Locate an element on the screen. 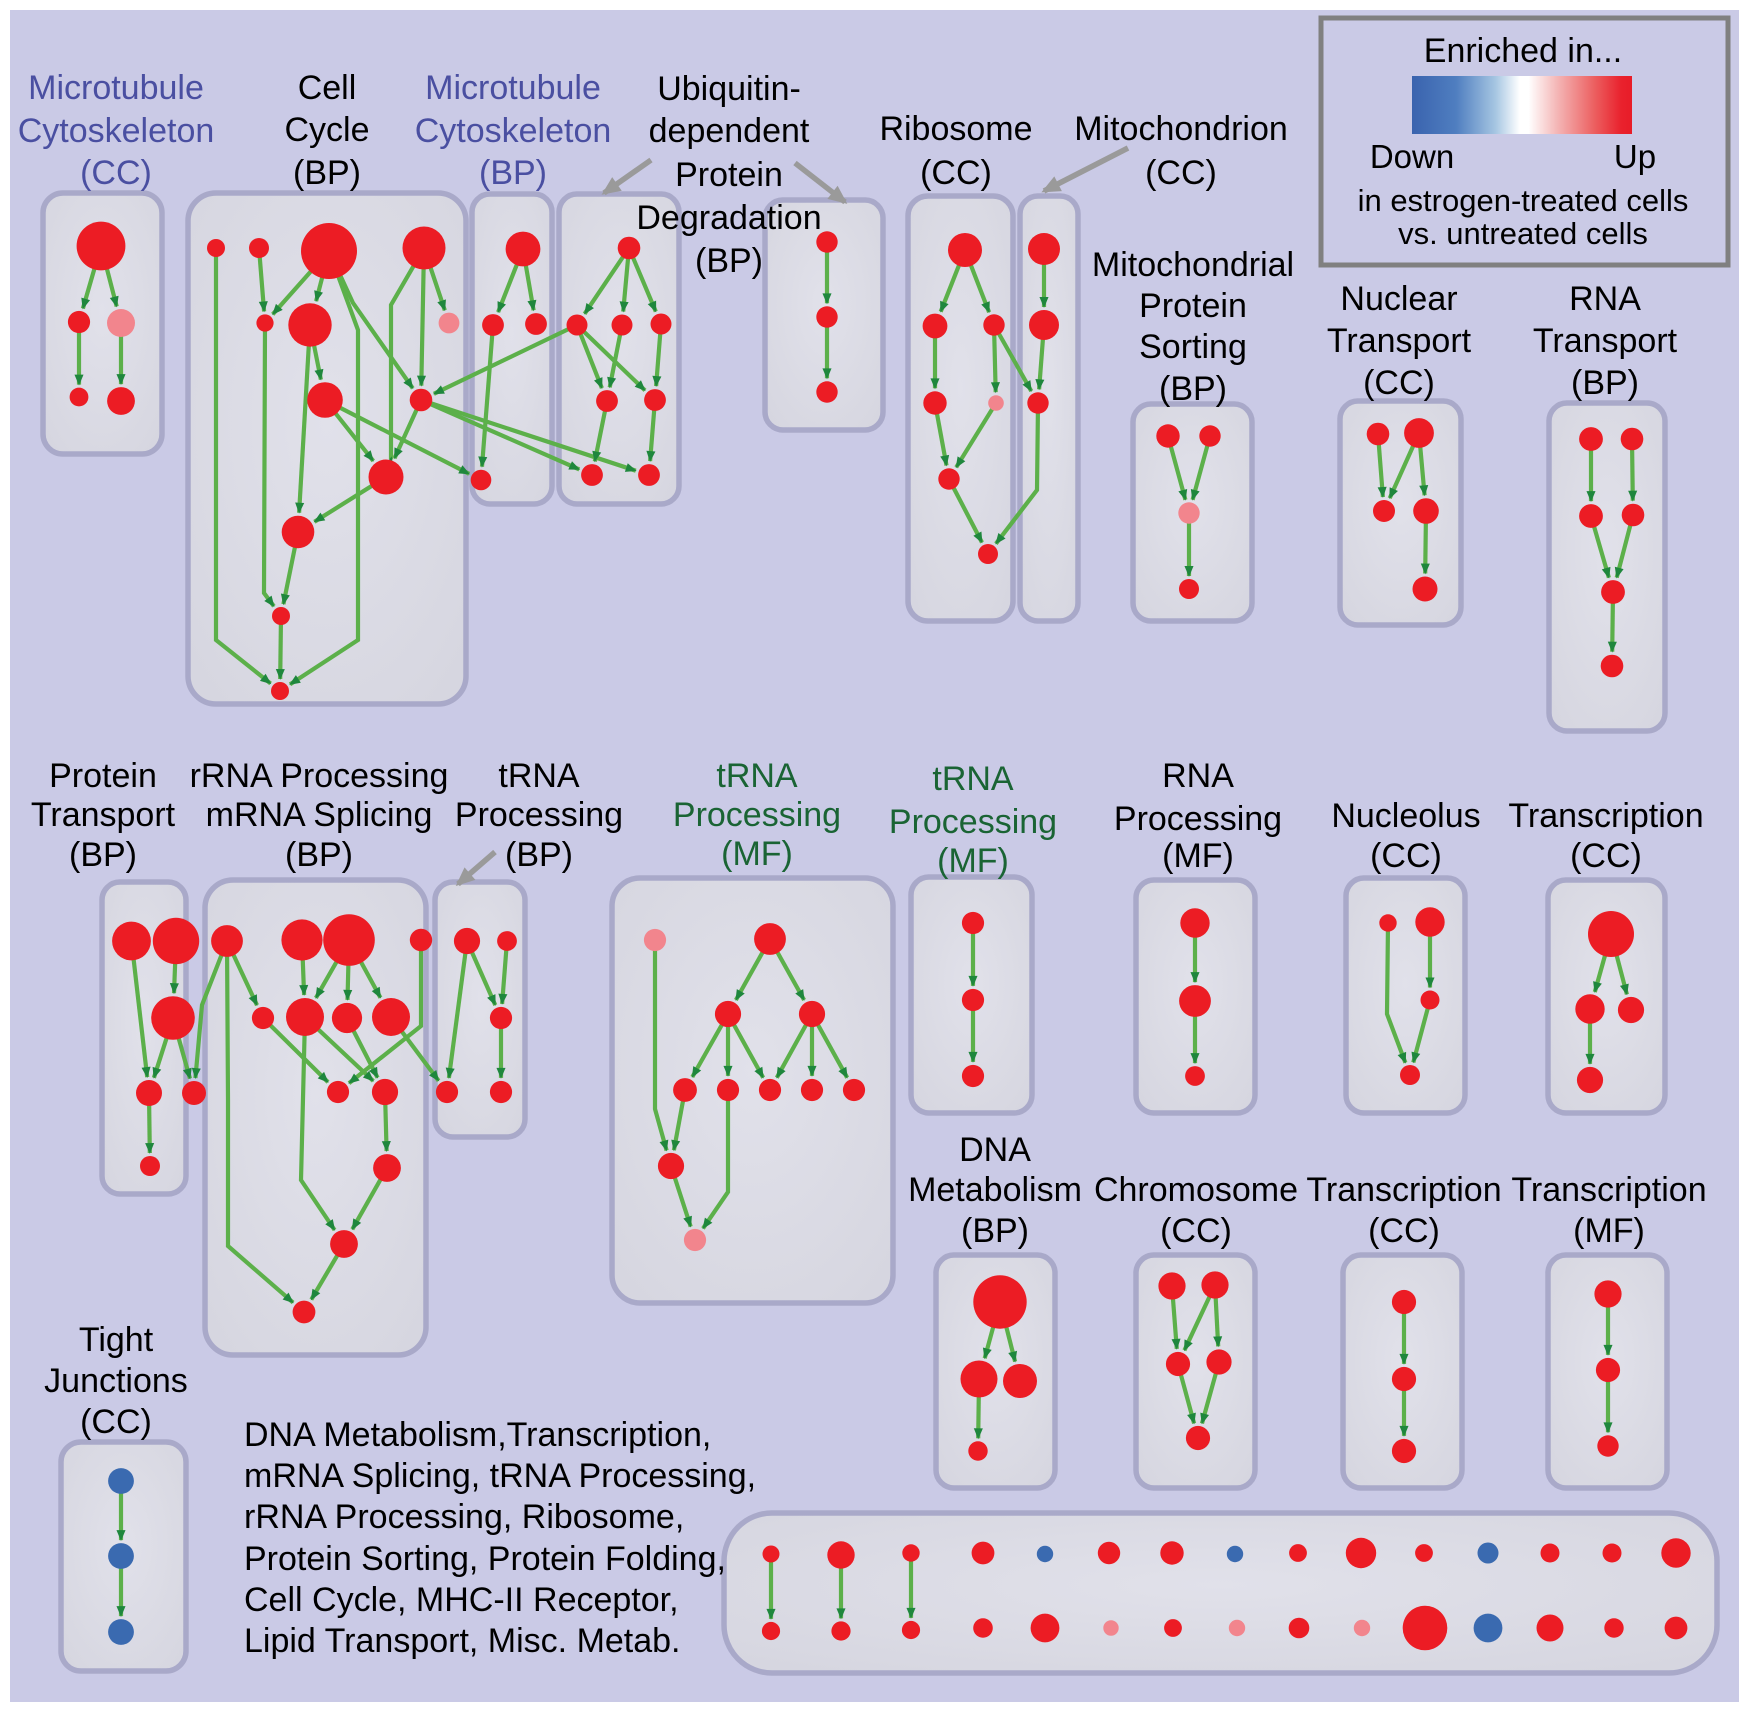  svg-text: Cell is located at coordinates (327, 88).